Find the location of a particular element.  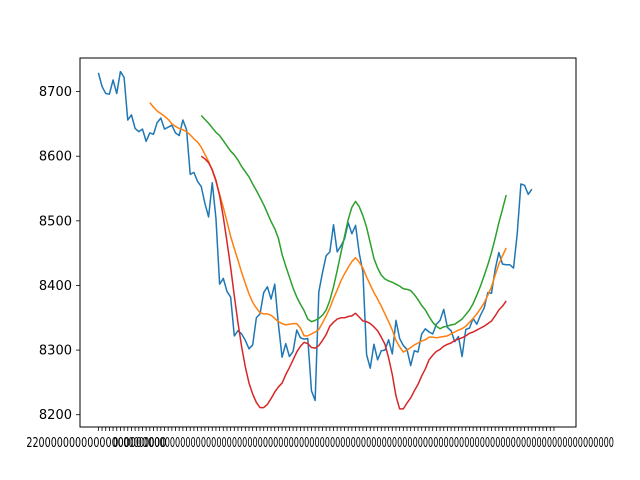

y-tick-label: 8200 is located at coordinates (55, 415).